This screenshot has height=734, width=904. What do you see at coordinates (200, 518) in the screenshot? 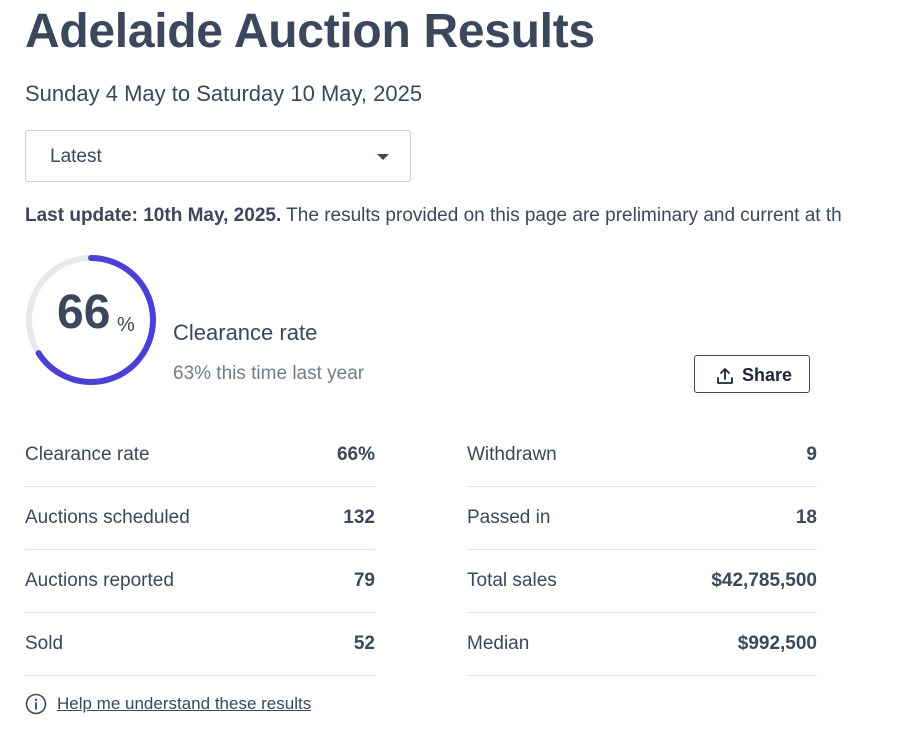
I see `stat-row-auctions-scheduled: Auctions scheduled 132` at bounding box center [200, 518].